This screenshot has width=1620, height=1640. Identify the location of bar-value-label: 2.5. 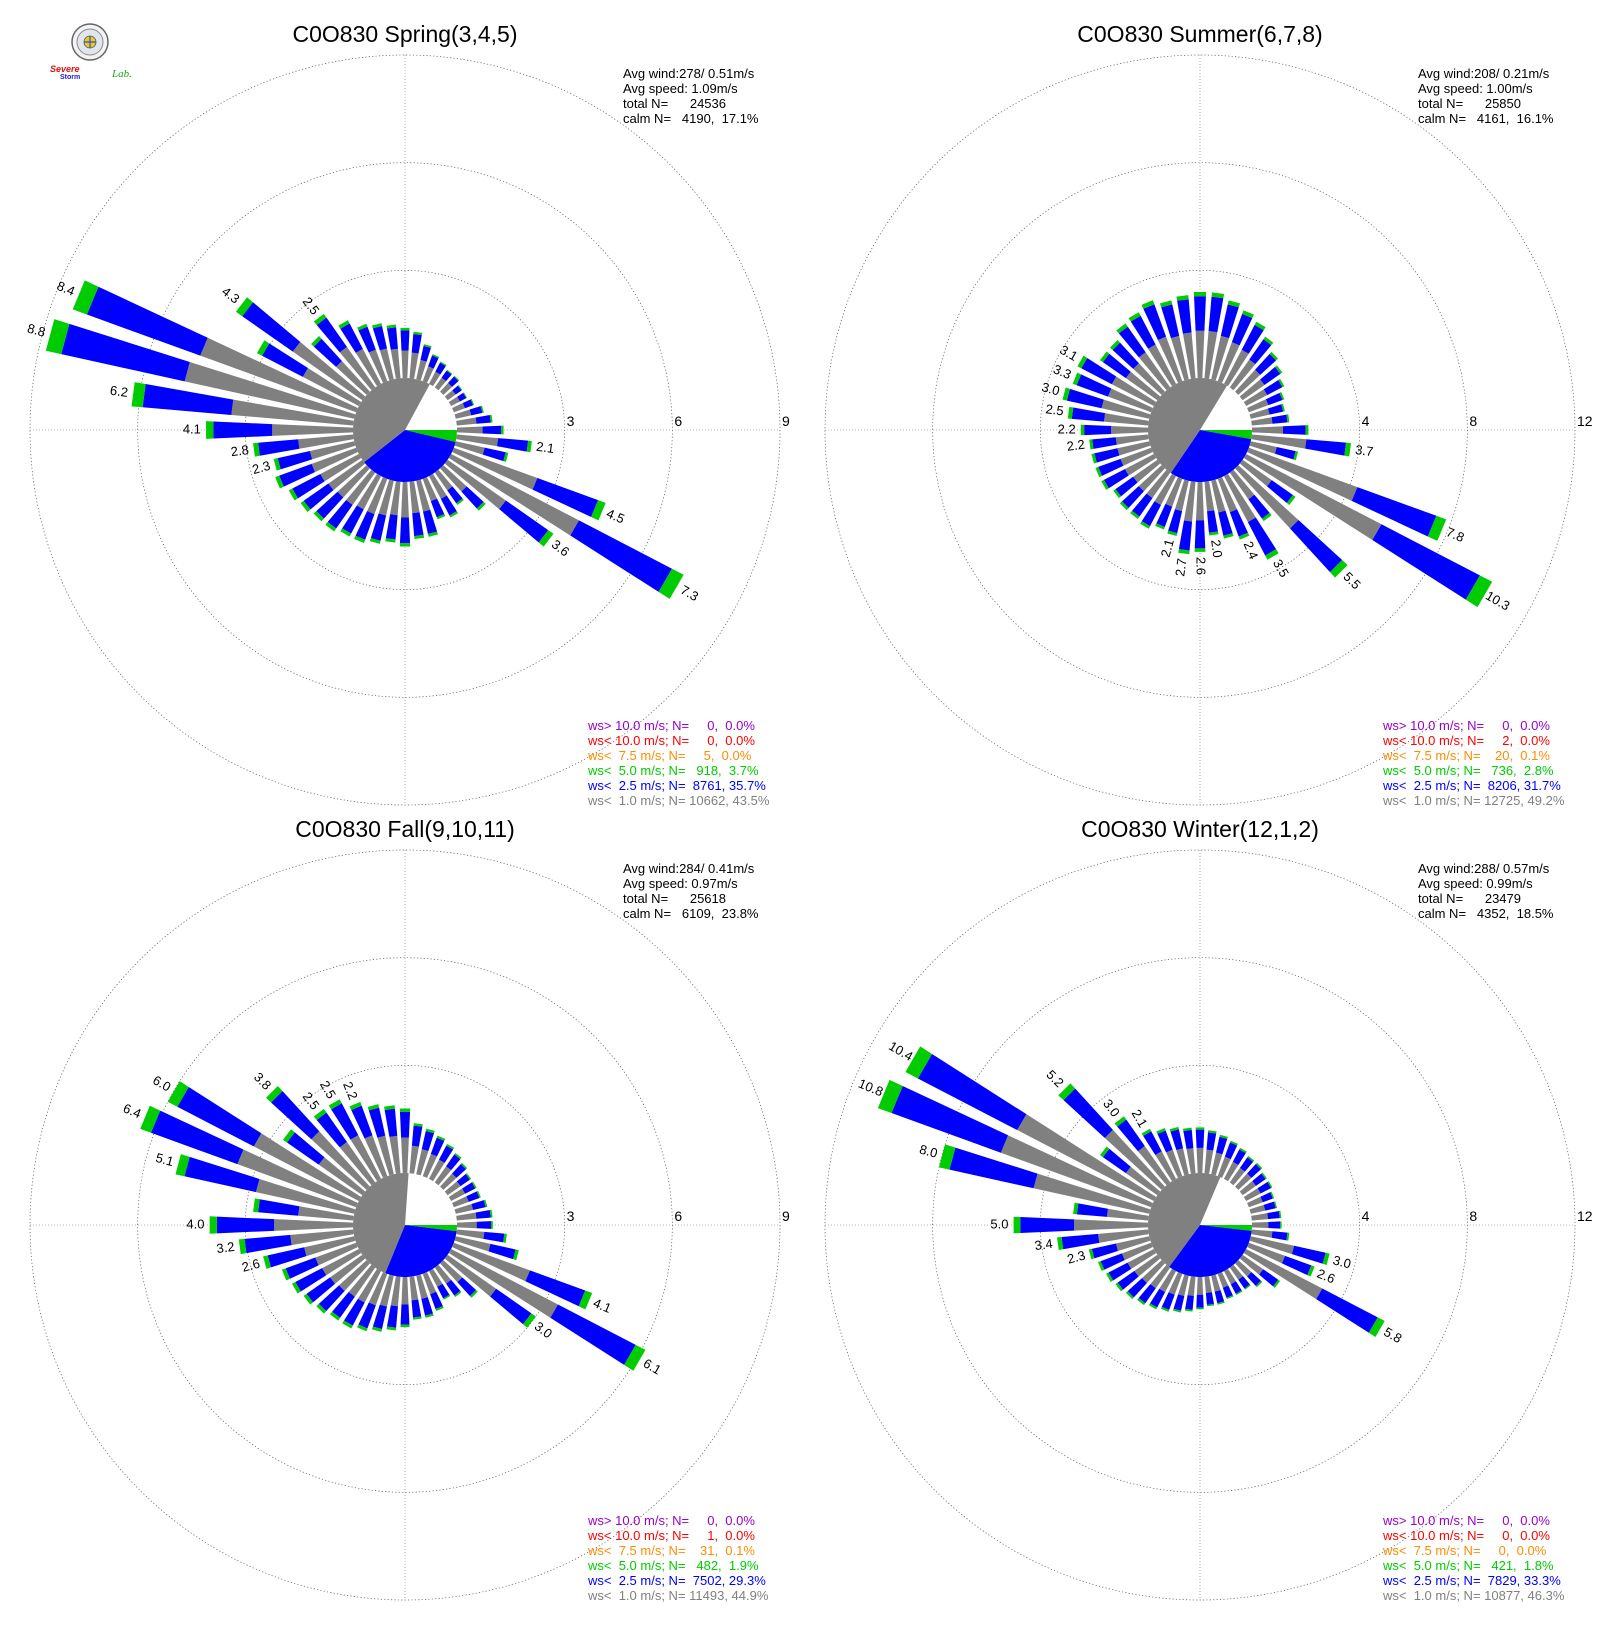
(311, 1100).